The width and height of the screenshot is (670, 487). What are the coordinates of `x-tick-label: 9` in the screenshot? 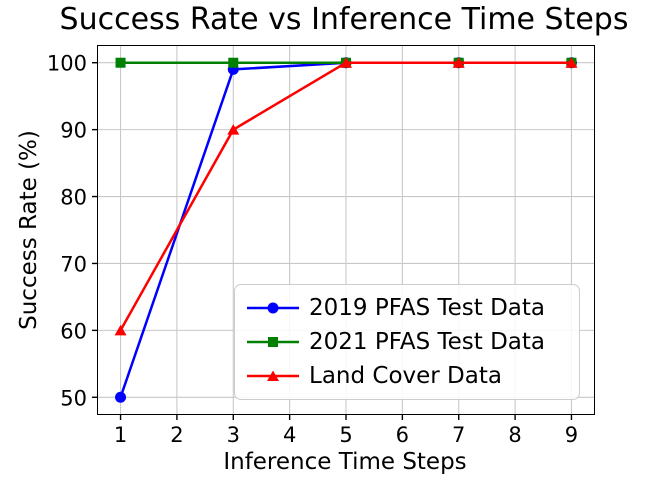 It's located at (571, 435).